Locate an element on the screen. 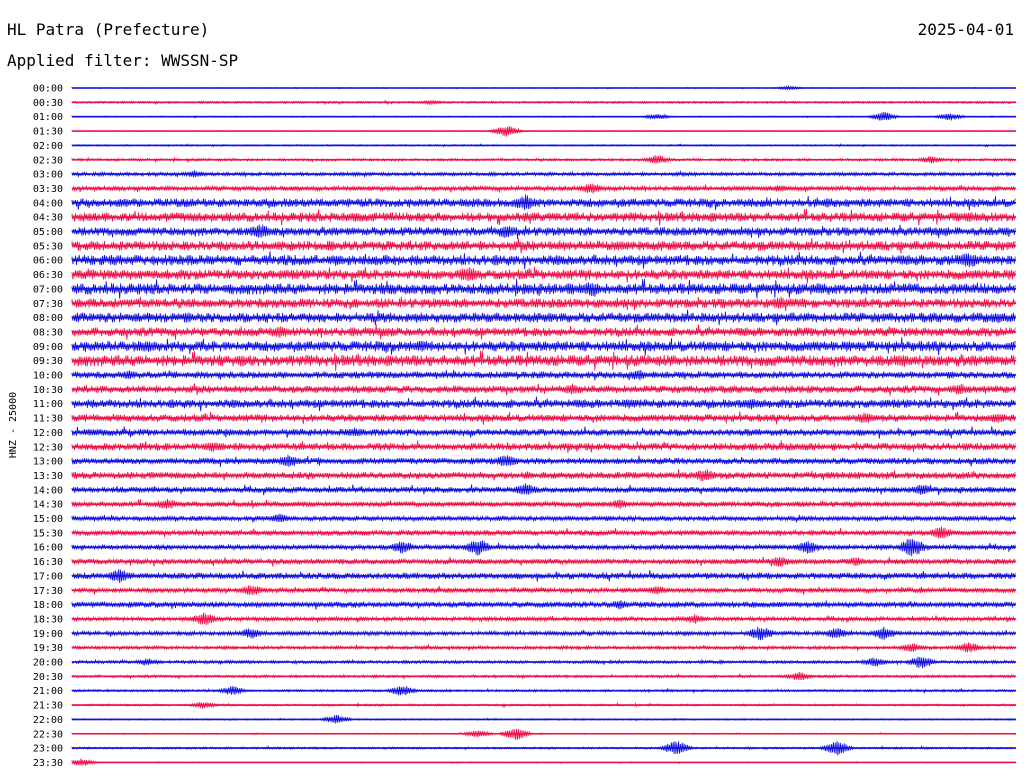 The image size is (1024, 780). time-label: 20:00 is located at coordinates (48, 663).